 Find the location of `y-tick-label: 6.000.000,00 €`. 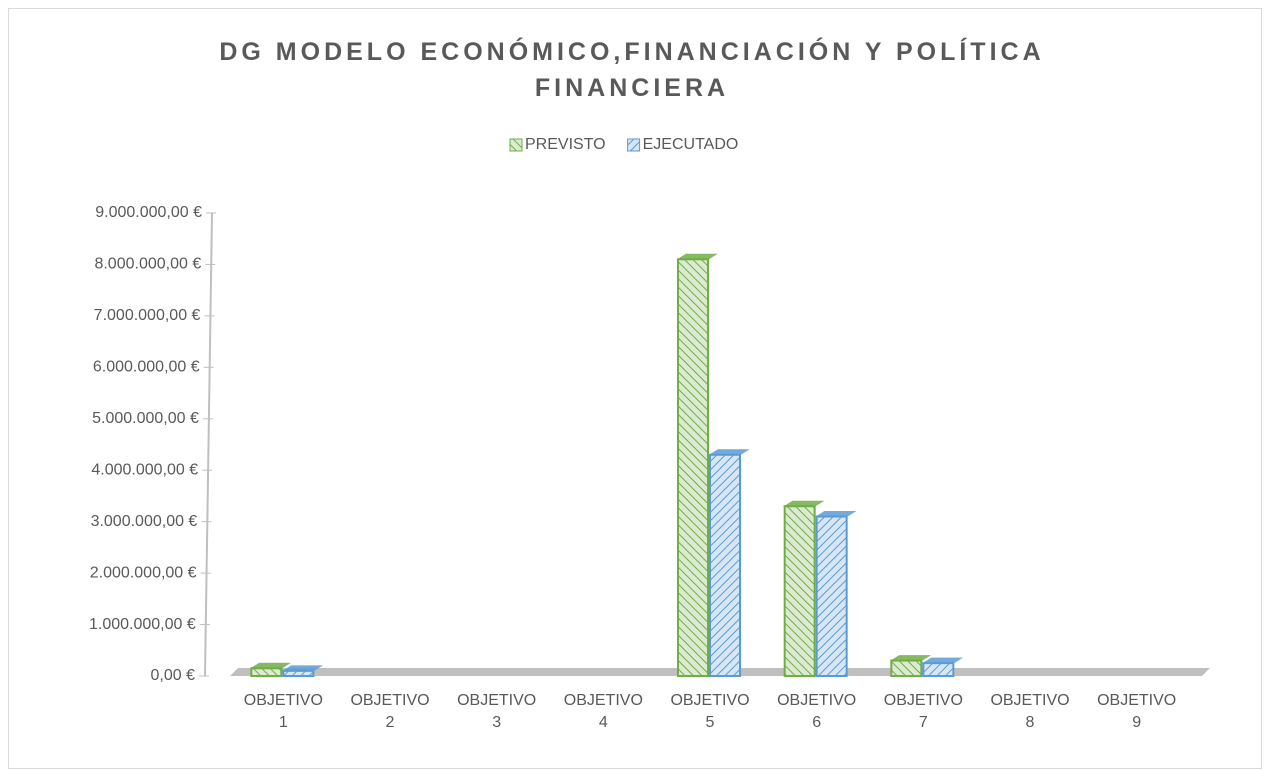

y-tick-label: 6.000.000,00 € is located at coordinates (146, 367).